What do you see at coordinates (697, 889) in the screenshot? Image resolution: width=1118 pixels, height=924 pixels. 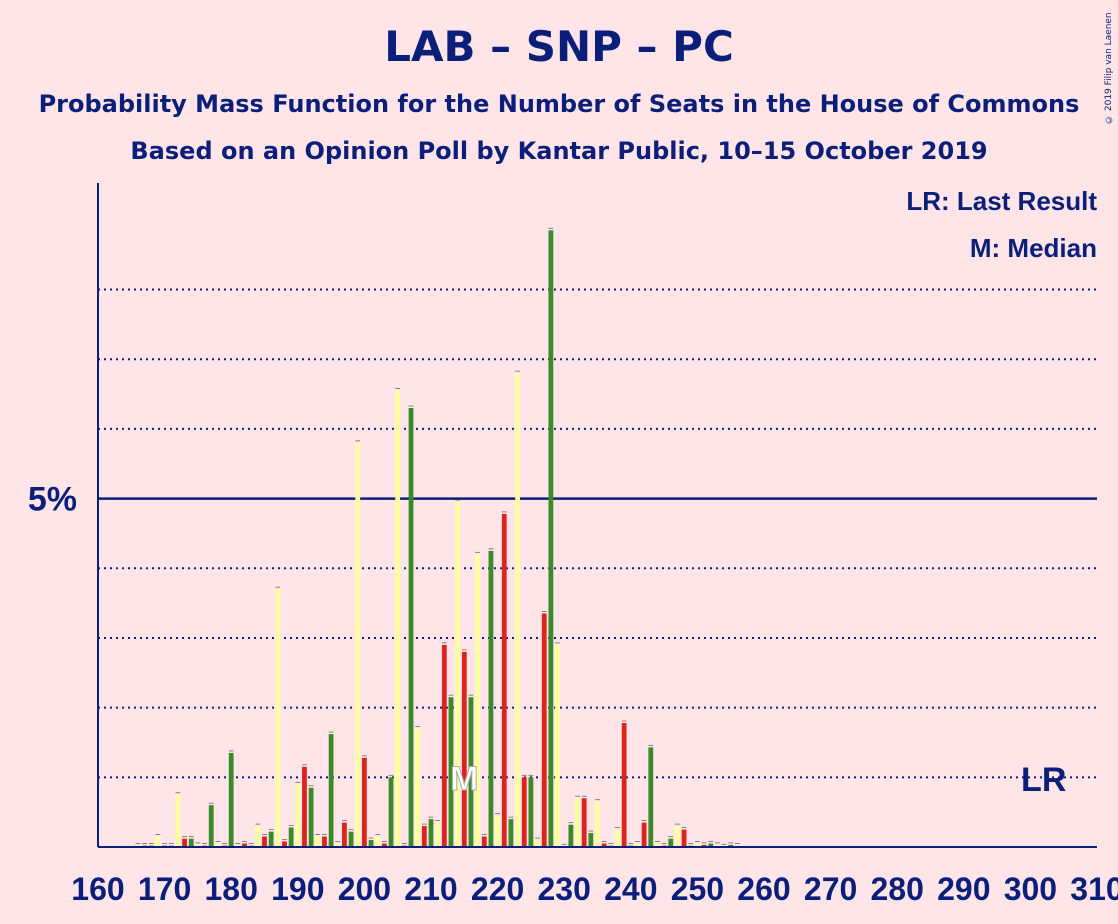 I see `x-tick-label-250: 250` at bounding box center [697, 889].